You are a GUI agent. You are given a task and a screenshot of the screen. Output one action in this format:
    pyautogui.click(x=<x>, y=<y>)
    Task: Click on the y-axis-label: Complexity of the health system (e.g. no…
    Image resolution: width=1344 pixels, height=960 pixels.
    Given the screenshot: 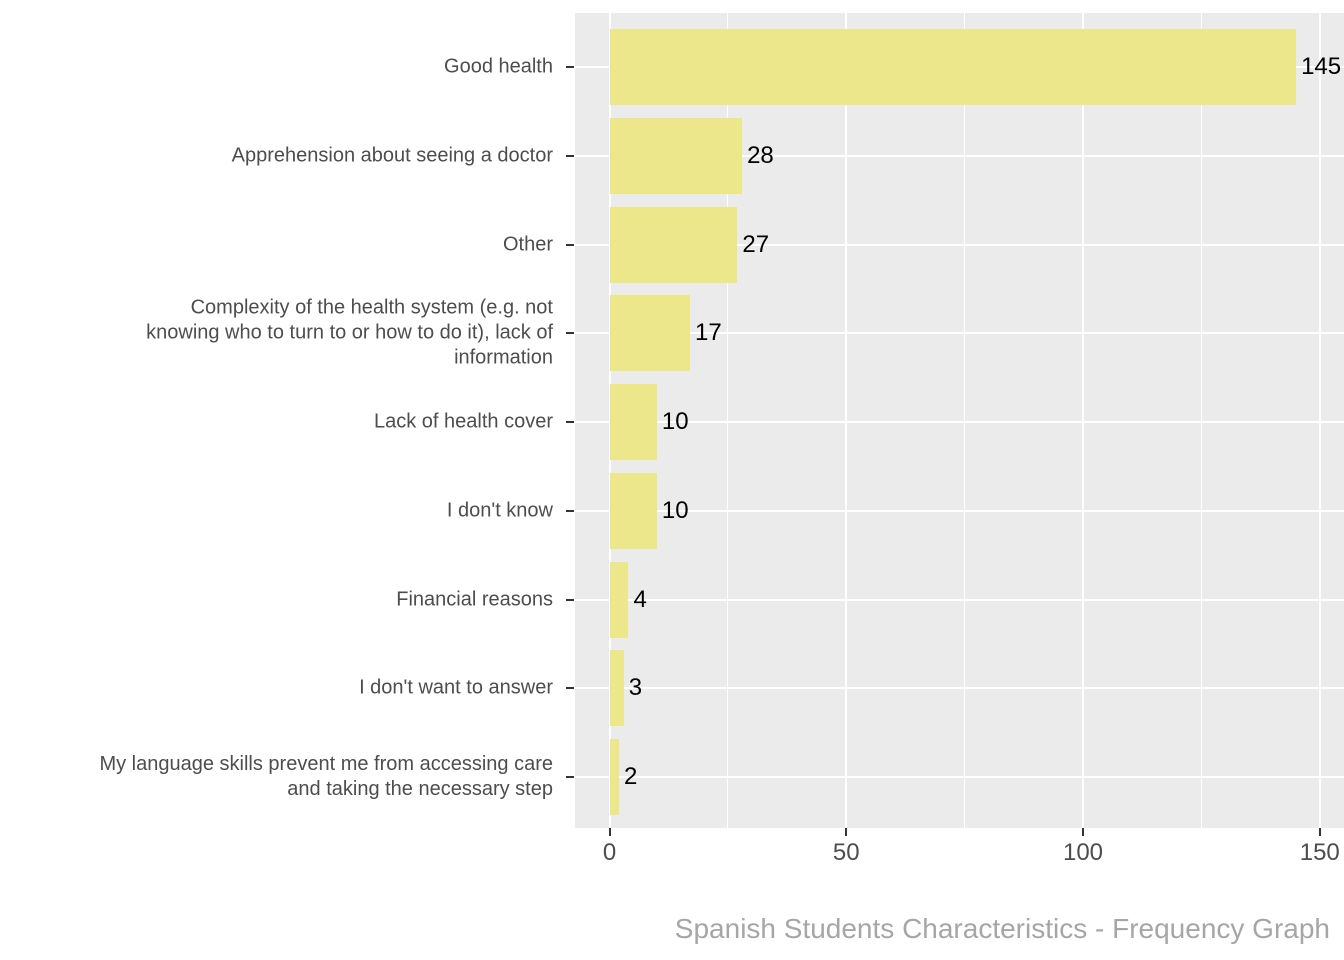 What is the action you would take?
    pyautogui.click(x=349, y=332)
    